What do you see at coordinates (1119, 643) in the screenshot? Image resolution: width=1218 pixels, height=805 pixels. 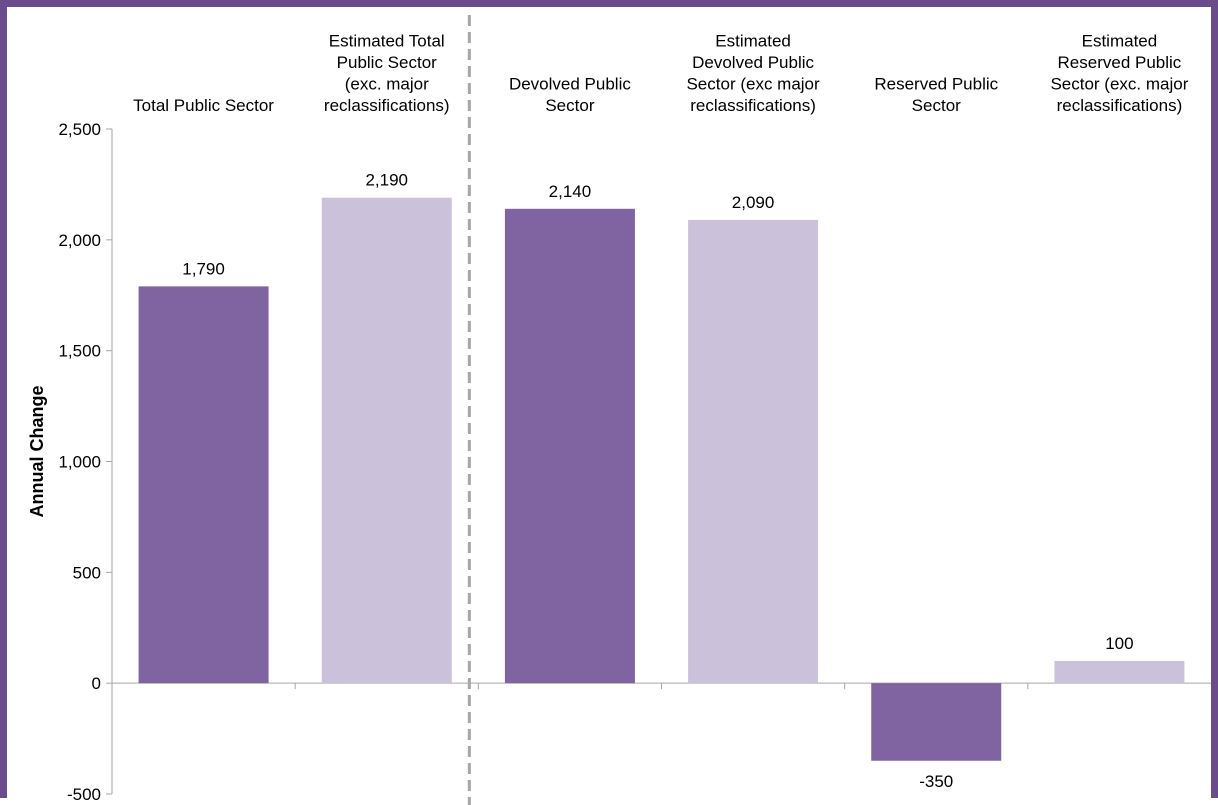 I see `data-label: 100` at bounding box center [1119, 643].